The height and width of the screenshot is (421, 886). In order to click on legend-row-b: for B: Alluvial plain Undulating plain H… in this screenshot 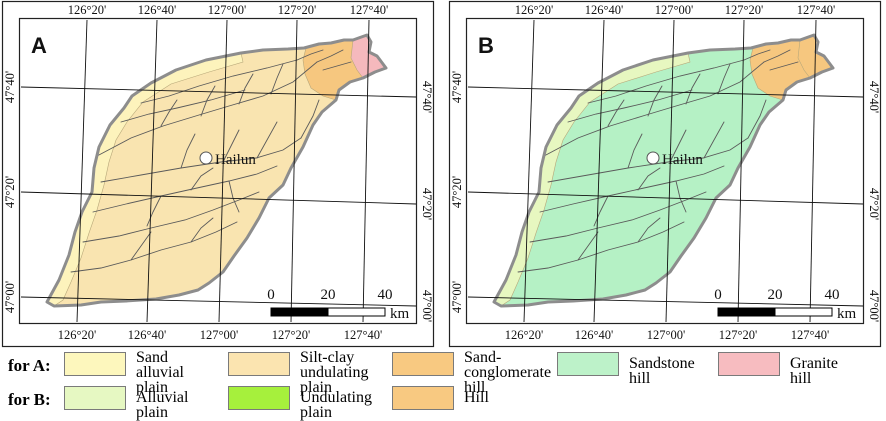, I will do `click(443, 402)`.